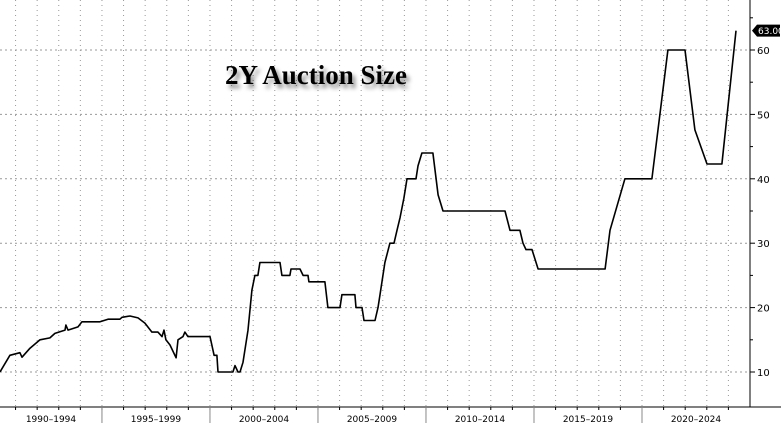  What do you see at coordinates (156, 419) in the screenshot?
I see `x-tick-label: 1995–1999` at bounding box center [156, 419].